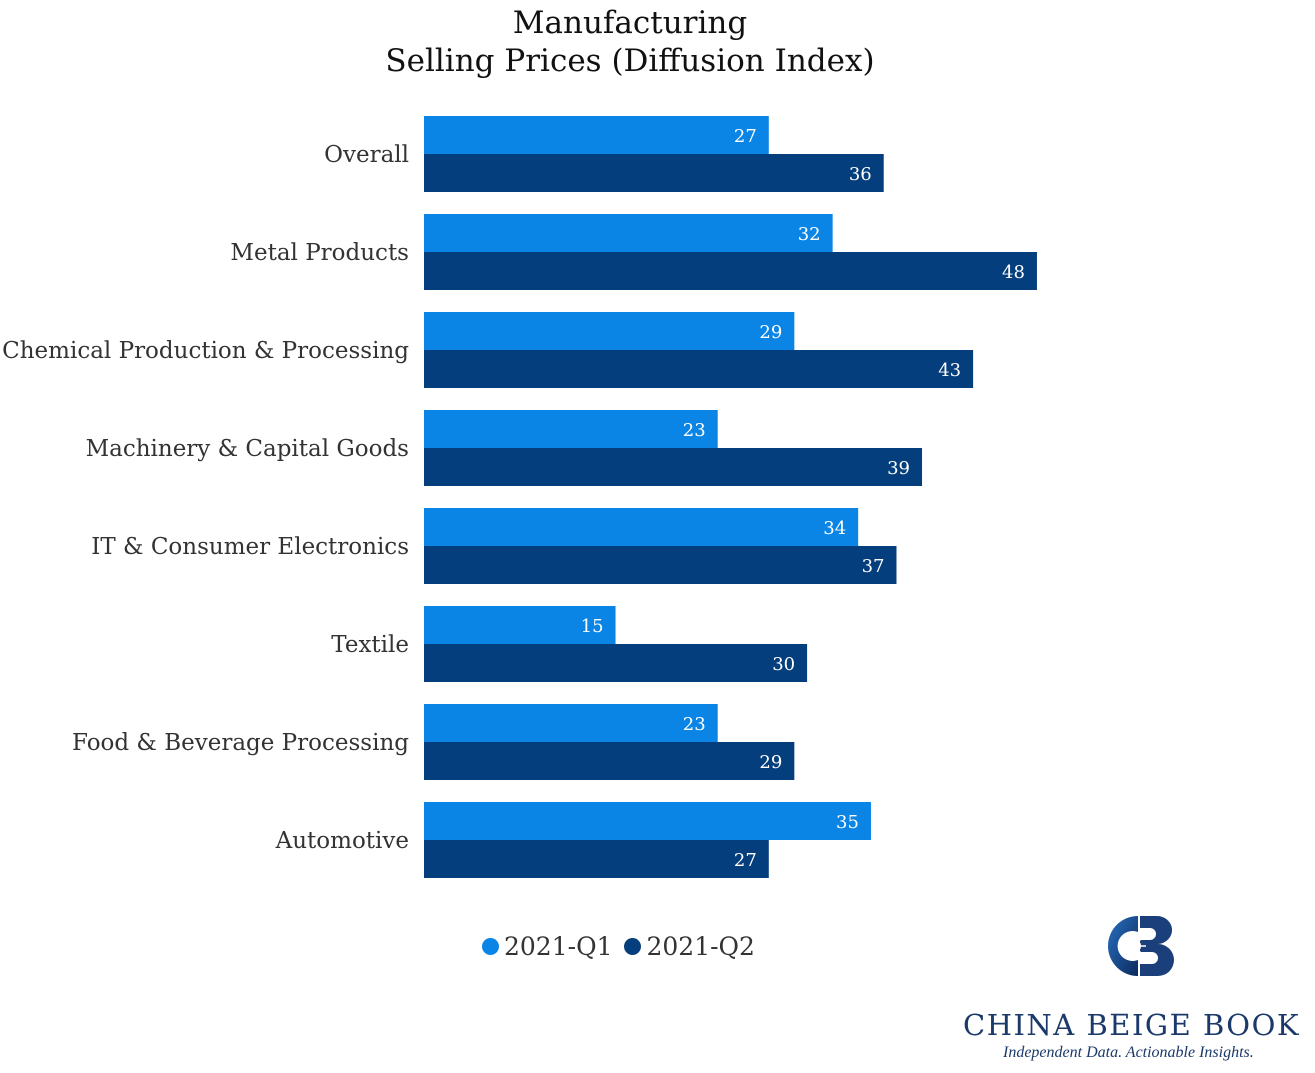 The width and height of the screenshot is (1315, 1073). Describe the element at coordinates (647, 821) in the screenshot. I see `bar-automotive-2021-q1` at that location.